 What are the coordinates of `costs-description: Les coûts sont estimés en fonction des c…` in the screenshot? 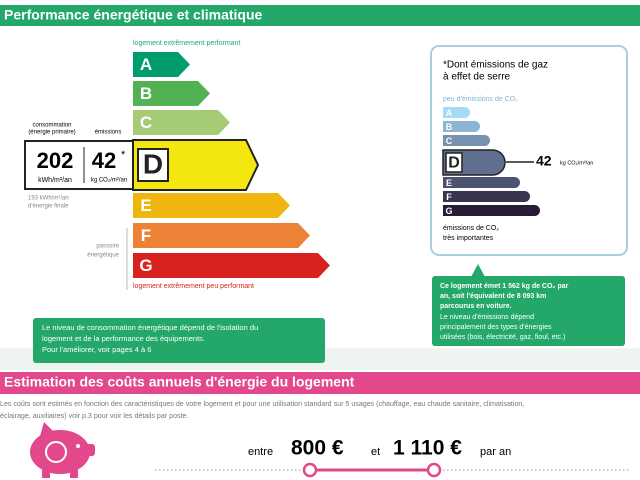 It's located at (262, 404).